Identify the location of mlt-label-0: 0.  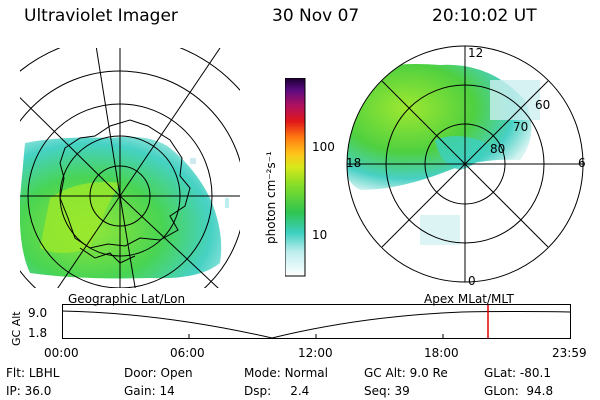
(472, 281).